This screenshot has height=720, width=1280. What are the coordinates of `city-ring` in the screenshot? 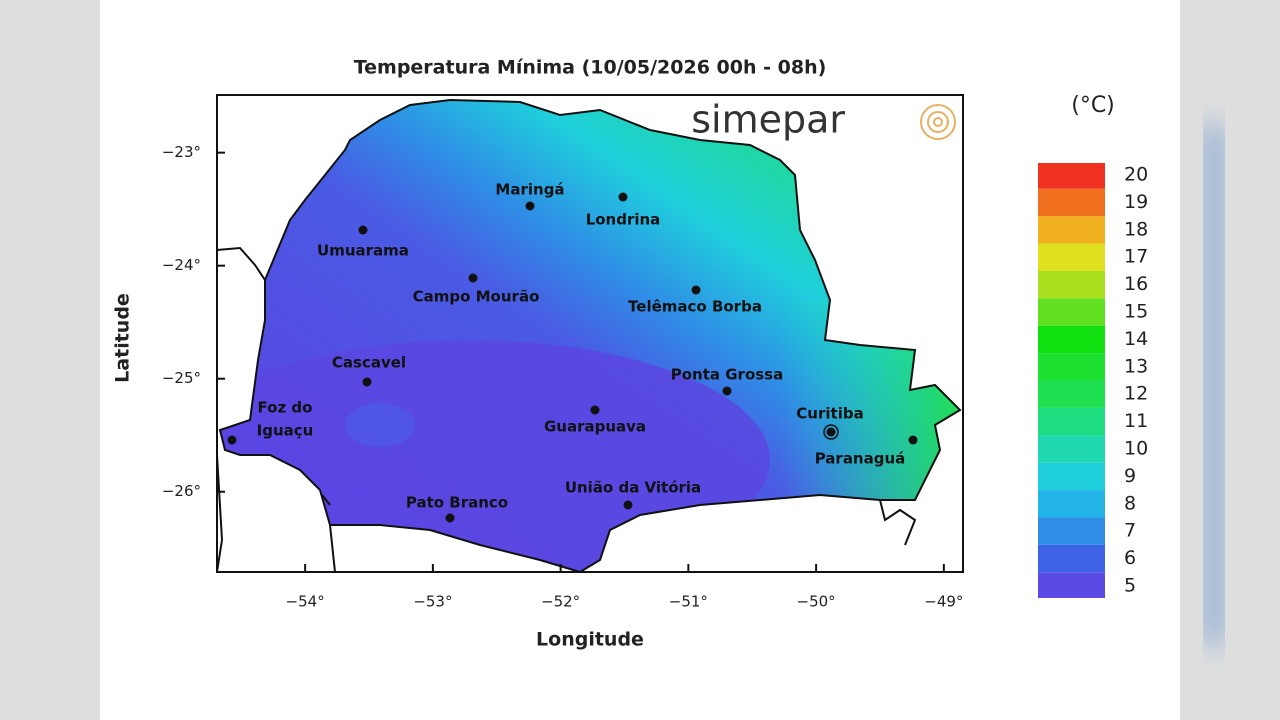 It's located at (831, 432).